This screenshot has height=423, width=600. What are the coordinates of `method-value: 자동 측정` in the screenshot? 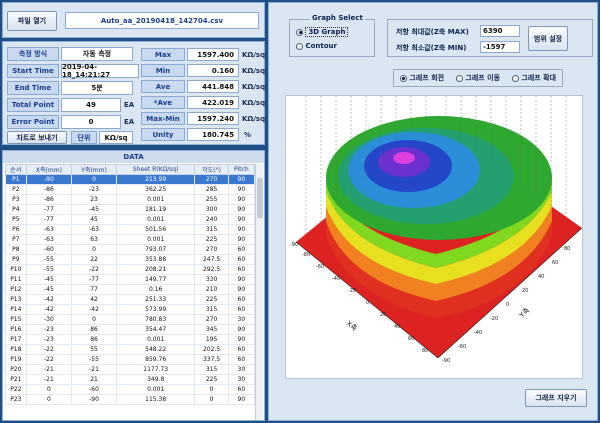 It's located at (97, 54).